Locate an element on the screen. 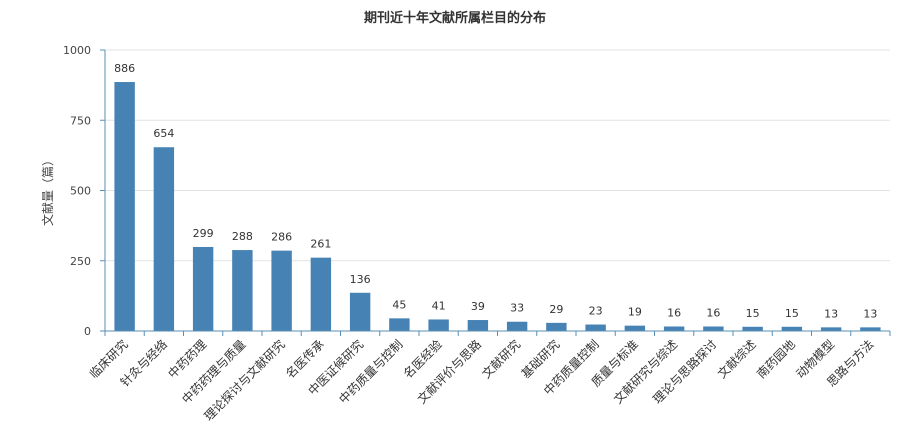 Image resolution: width=910 pixels, height=435 pixels. y-axis-ticks: 0 250 500 750 1000 is located at coordinates (84, 191).